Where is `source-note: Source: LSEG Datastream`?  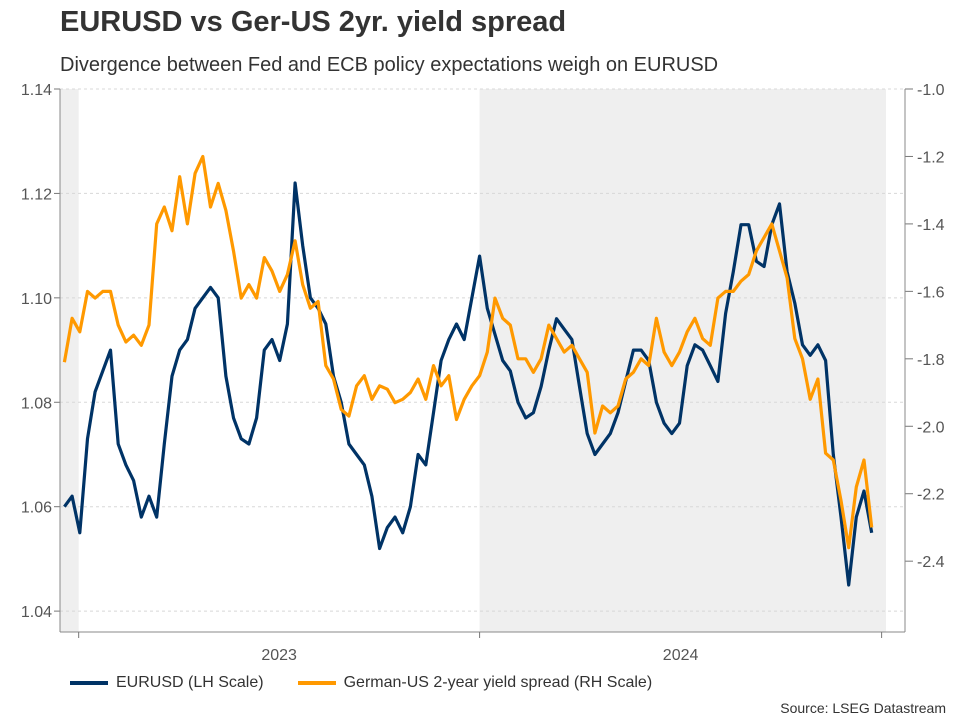
source-note: Source: LSEG Datastream is located at coordinates (863, 708).